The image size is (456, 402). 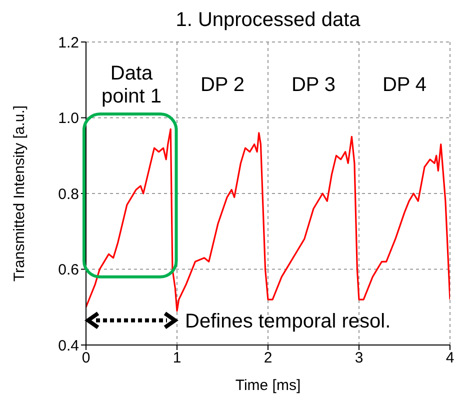 I want to click on annotation: DP 3, so click(x=313, y=85).